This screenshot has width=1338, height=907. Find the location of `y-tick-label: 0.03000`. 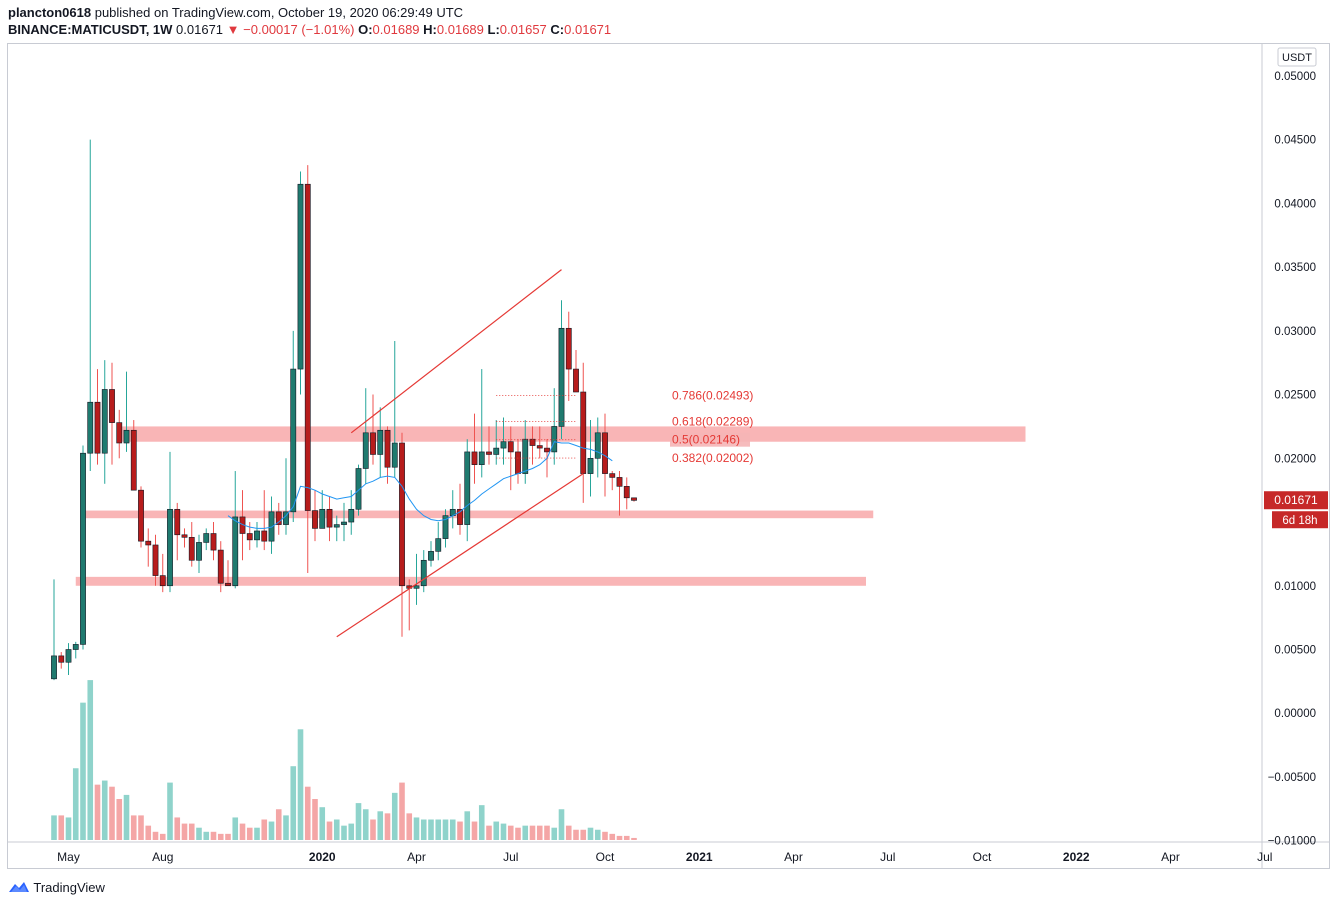

y-tick-label: 0.03000 is located at coordinates (1295, 332).